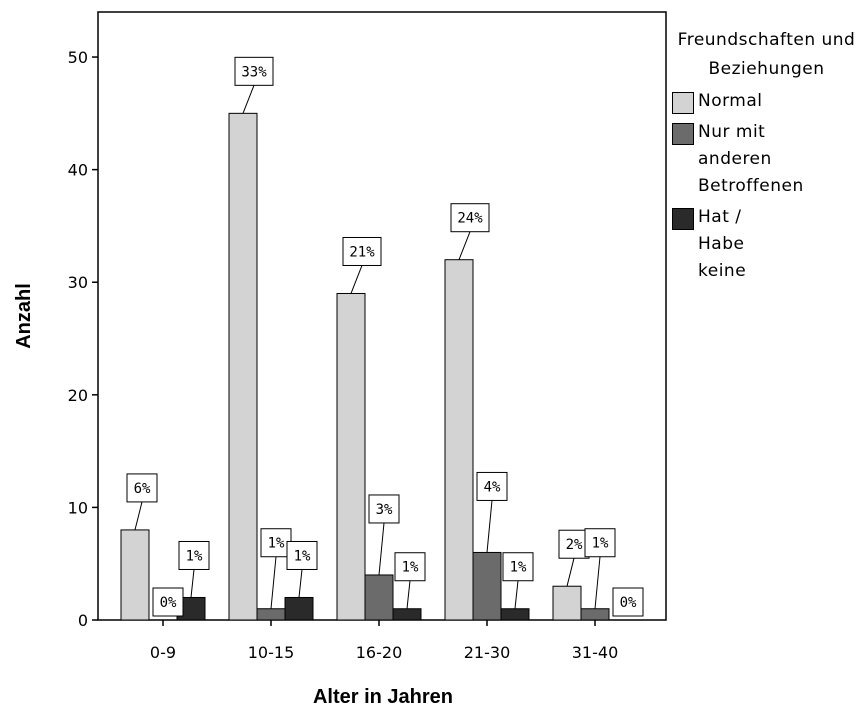 The width and height of the screenshot is (861, 711). I want to click on data-label: 6%, so click(142, 489).